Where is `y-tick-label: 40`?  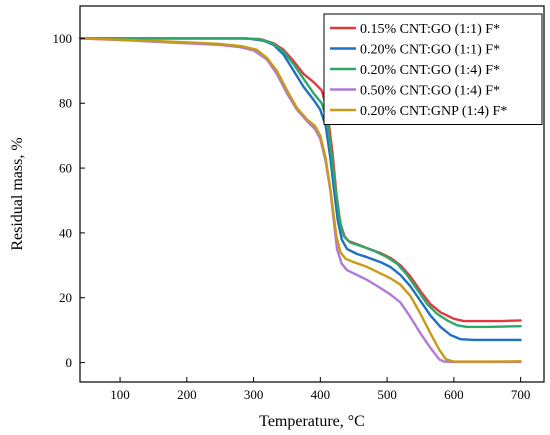 y-tick-label: 40 is located at coordinates (65, 232).